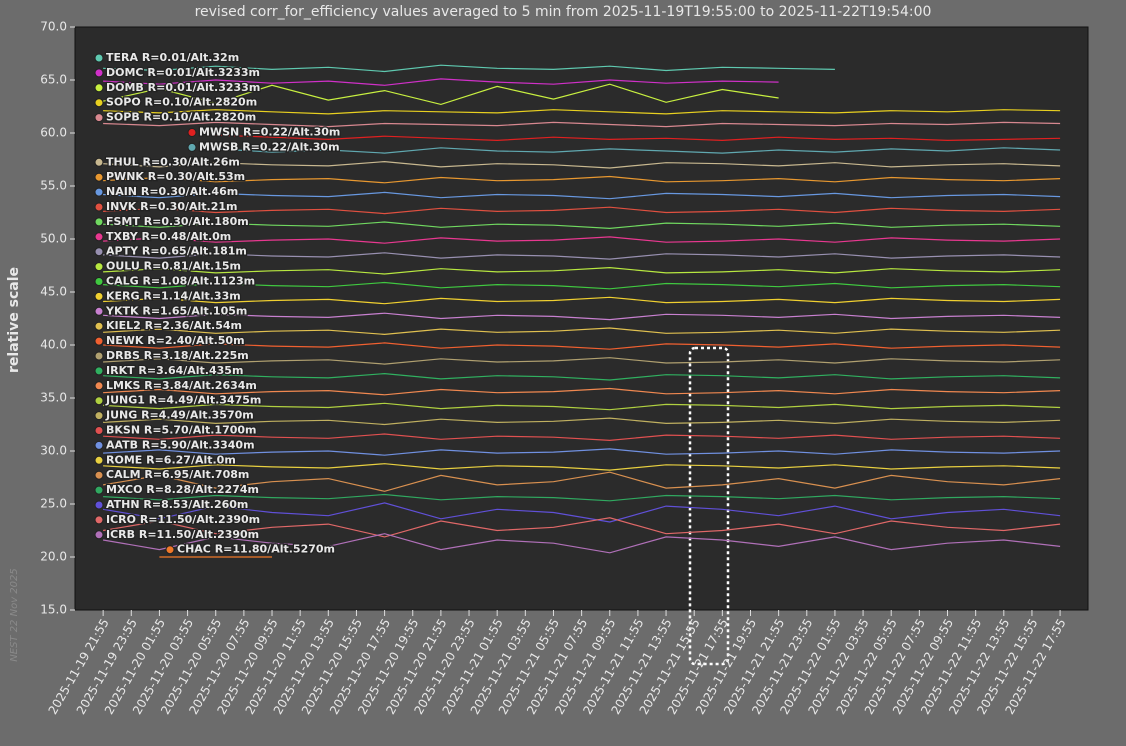  What do you see at coordinates (177, 504) in the screenshot?
I see `legend-label: ATHN R=8.53/Alt.260m` at bounding box center [177, 504].